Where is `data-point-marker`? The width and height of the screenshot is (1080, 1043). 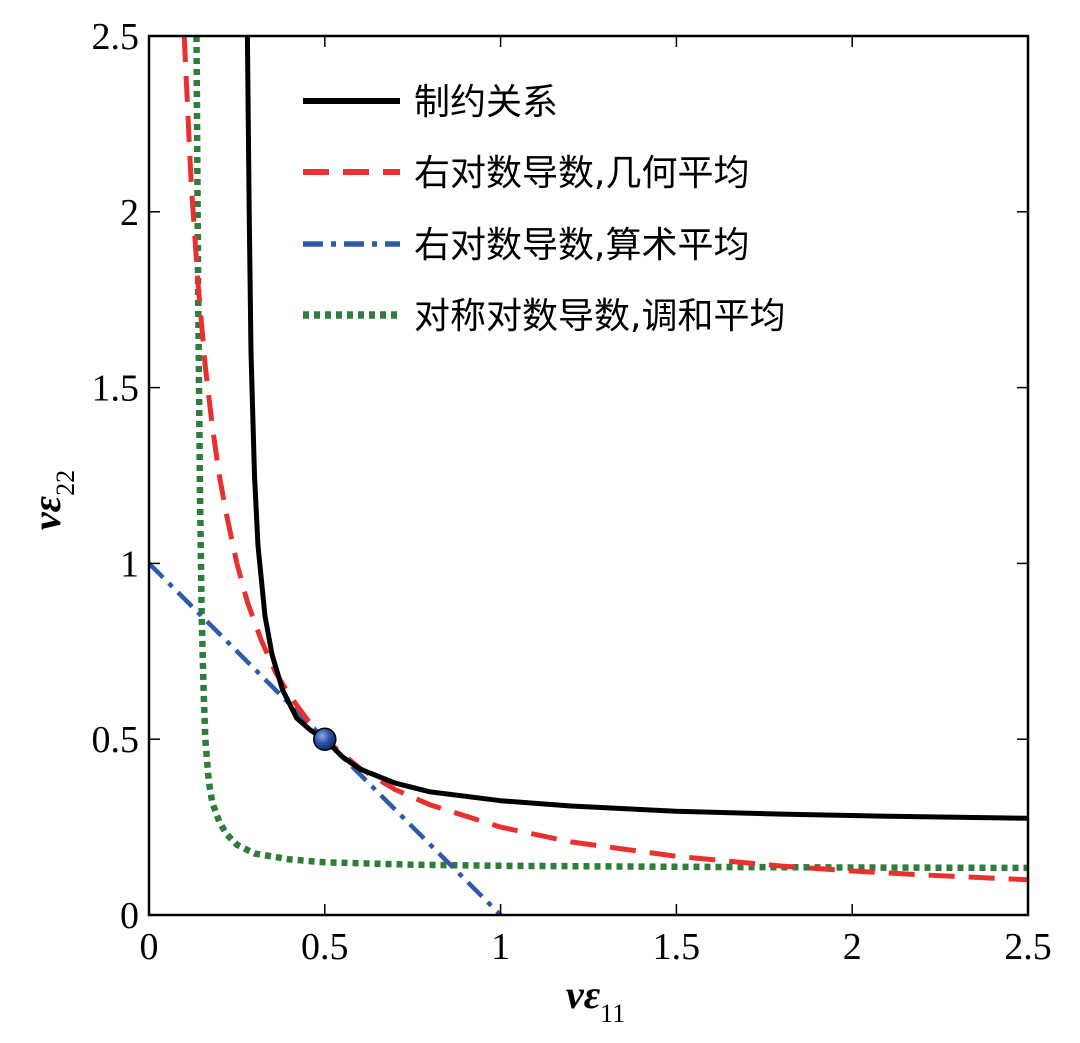 data-point-marker is located at coordinates (325, 739).